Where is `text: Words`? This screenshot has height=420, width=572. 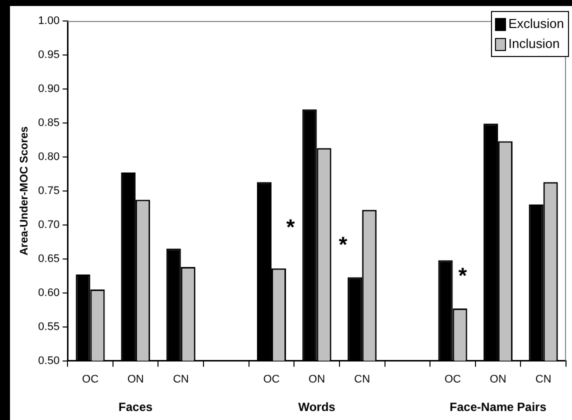 text: Words is located at coordinates (317, 407).